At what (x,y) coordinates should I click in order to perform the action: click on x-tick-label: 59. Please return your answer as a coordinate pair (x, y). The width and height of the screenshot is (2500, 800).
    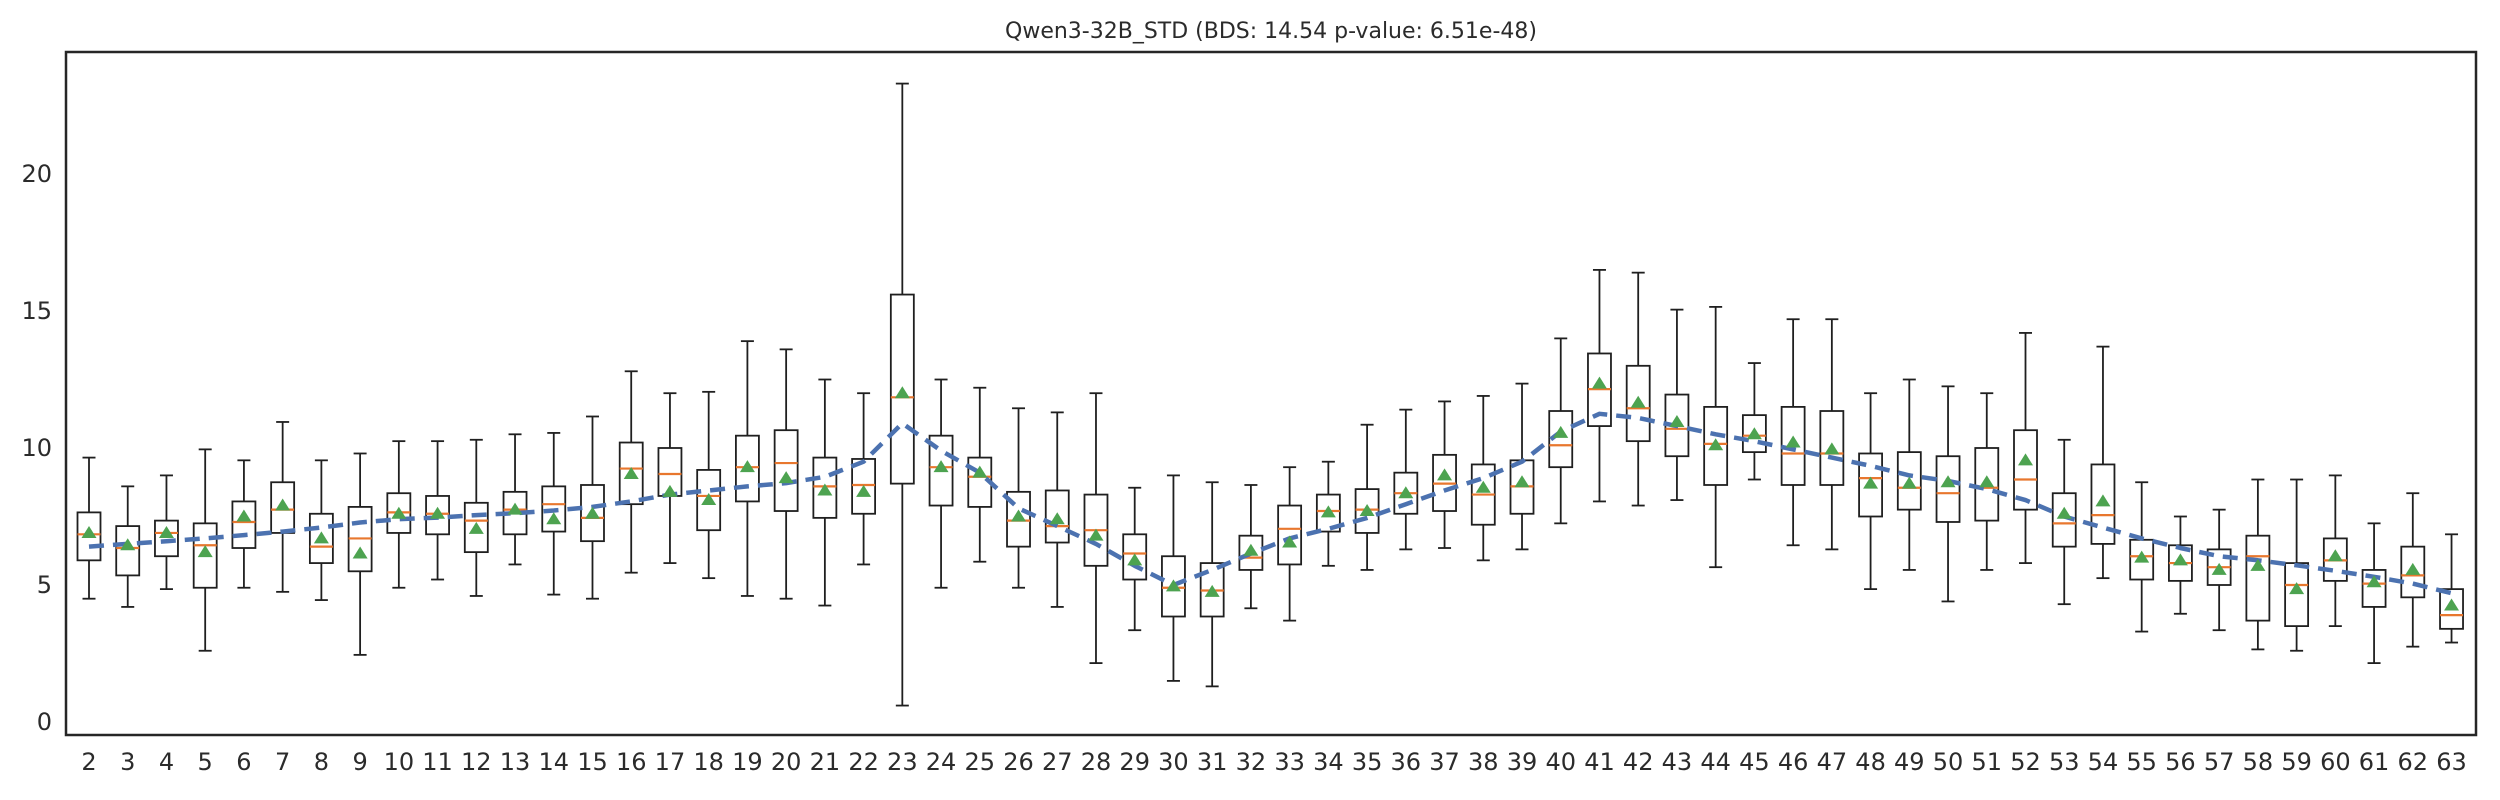
    Looking at the image, I should click on (2296, 762).